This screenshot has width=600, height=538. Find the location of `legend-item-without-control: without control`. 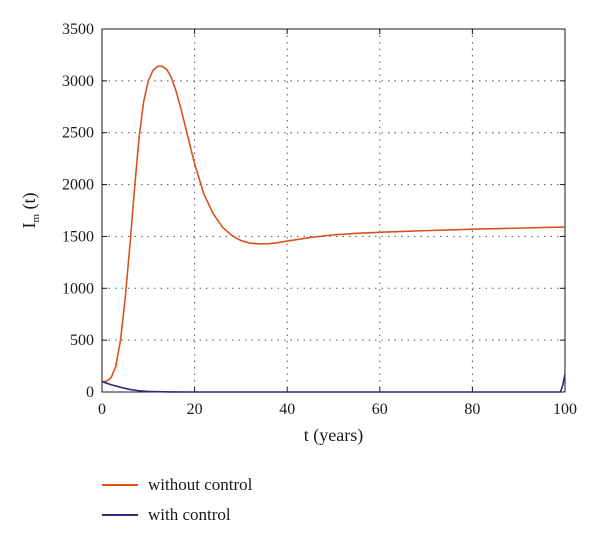

legend-item-without-control: without control is located at coordinates (177, 485).